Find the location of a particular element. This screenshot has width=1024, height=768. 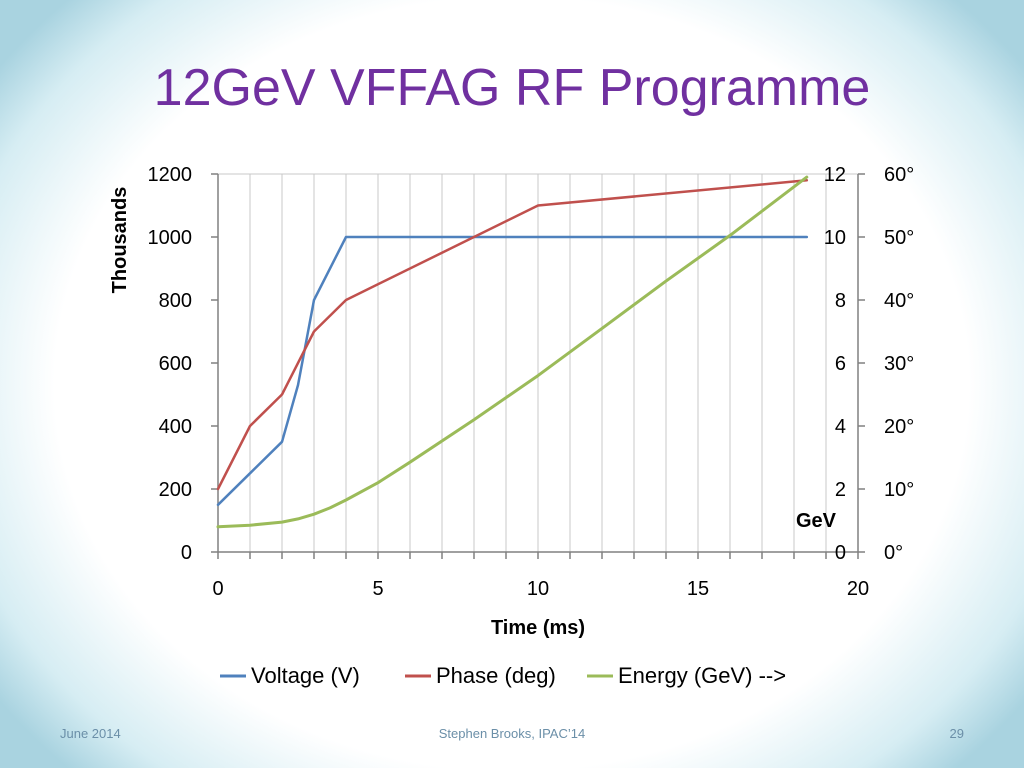

y-axis-label: Thousands is located at coordinates (120, 240).